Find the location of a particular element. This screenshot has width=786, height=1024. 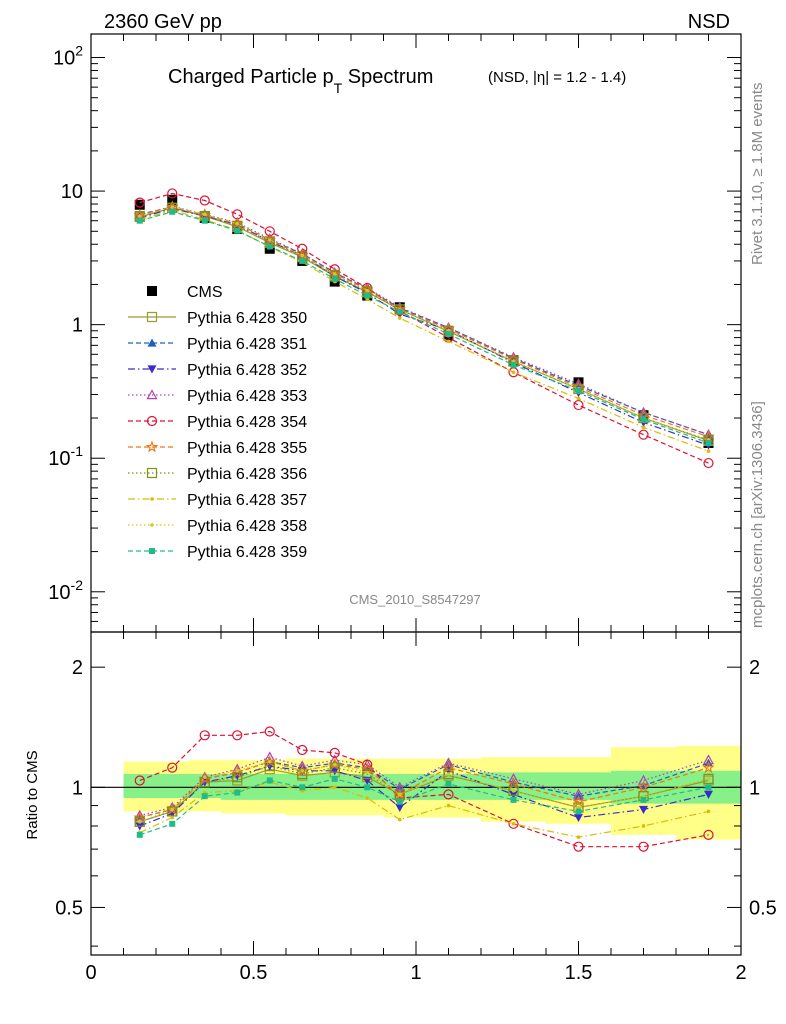

chart-title: Charged Particle pT Spectrum is located at coordinates (300, 81).